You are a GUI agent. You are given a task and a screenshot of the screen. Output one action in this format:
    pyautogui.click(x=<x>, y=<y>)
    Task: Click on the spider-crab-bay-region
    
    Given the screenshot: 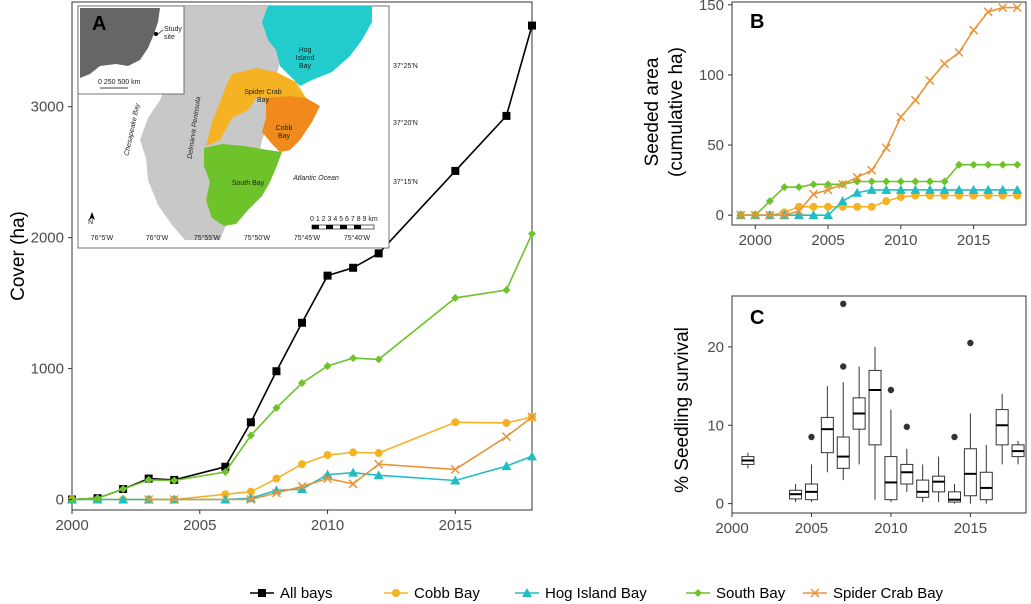 What is the action you would take?
    pyautogui.click(x=256, y=107)
    